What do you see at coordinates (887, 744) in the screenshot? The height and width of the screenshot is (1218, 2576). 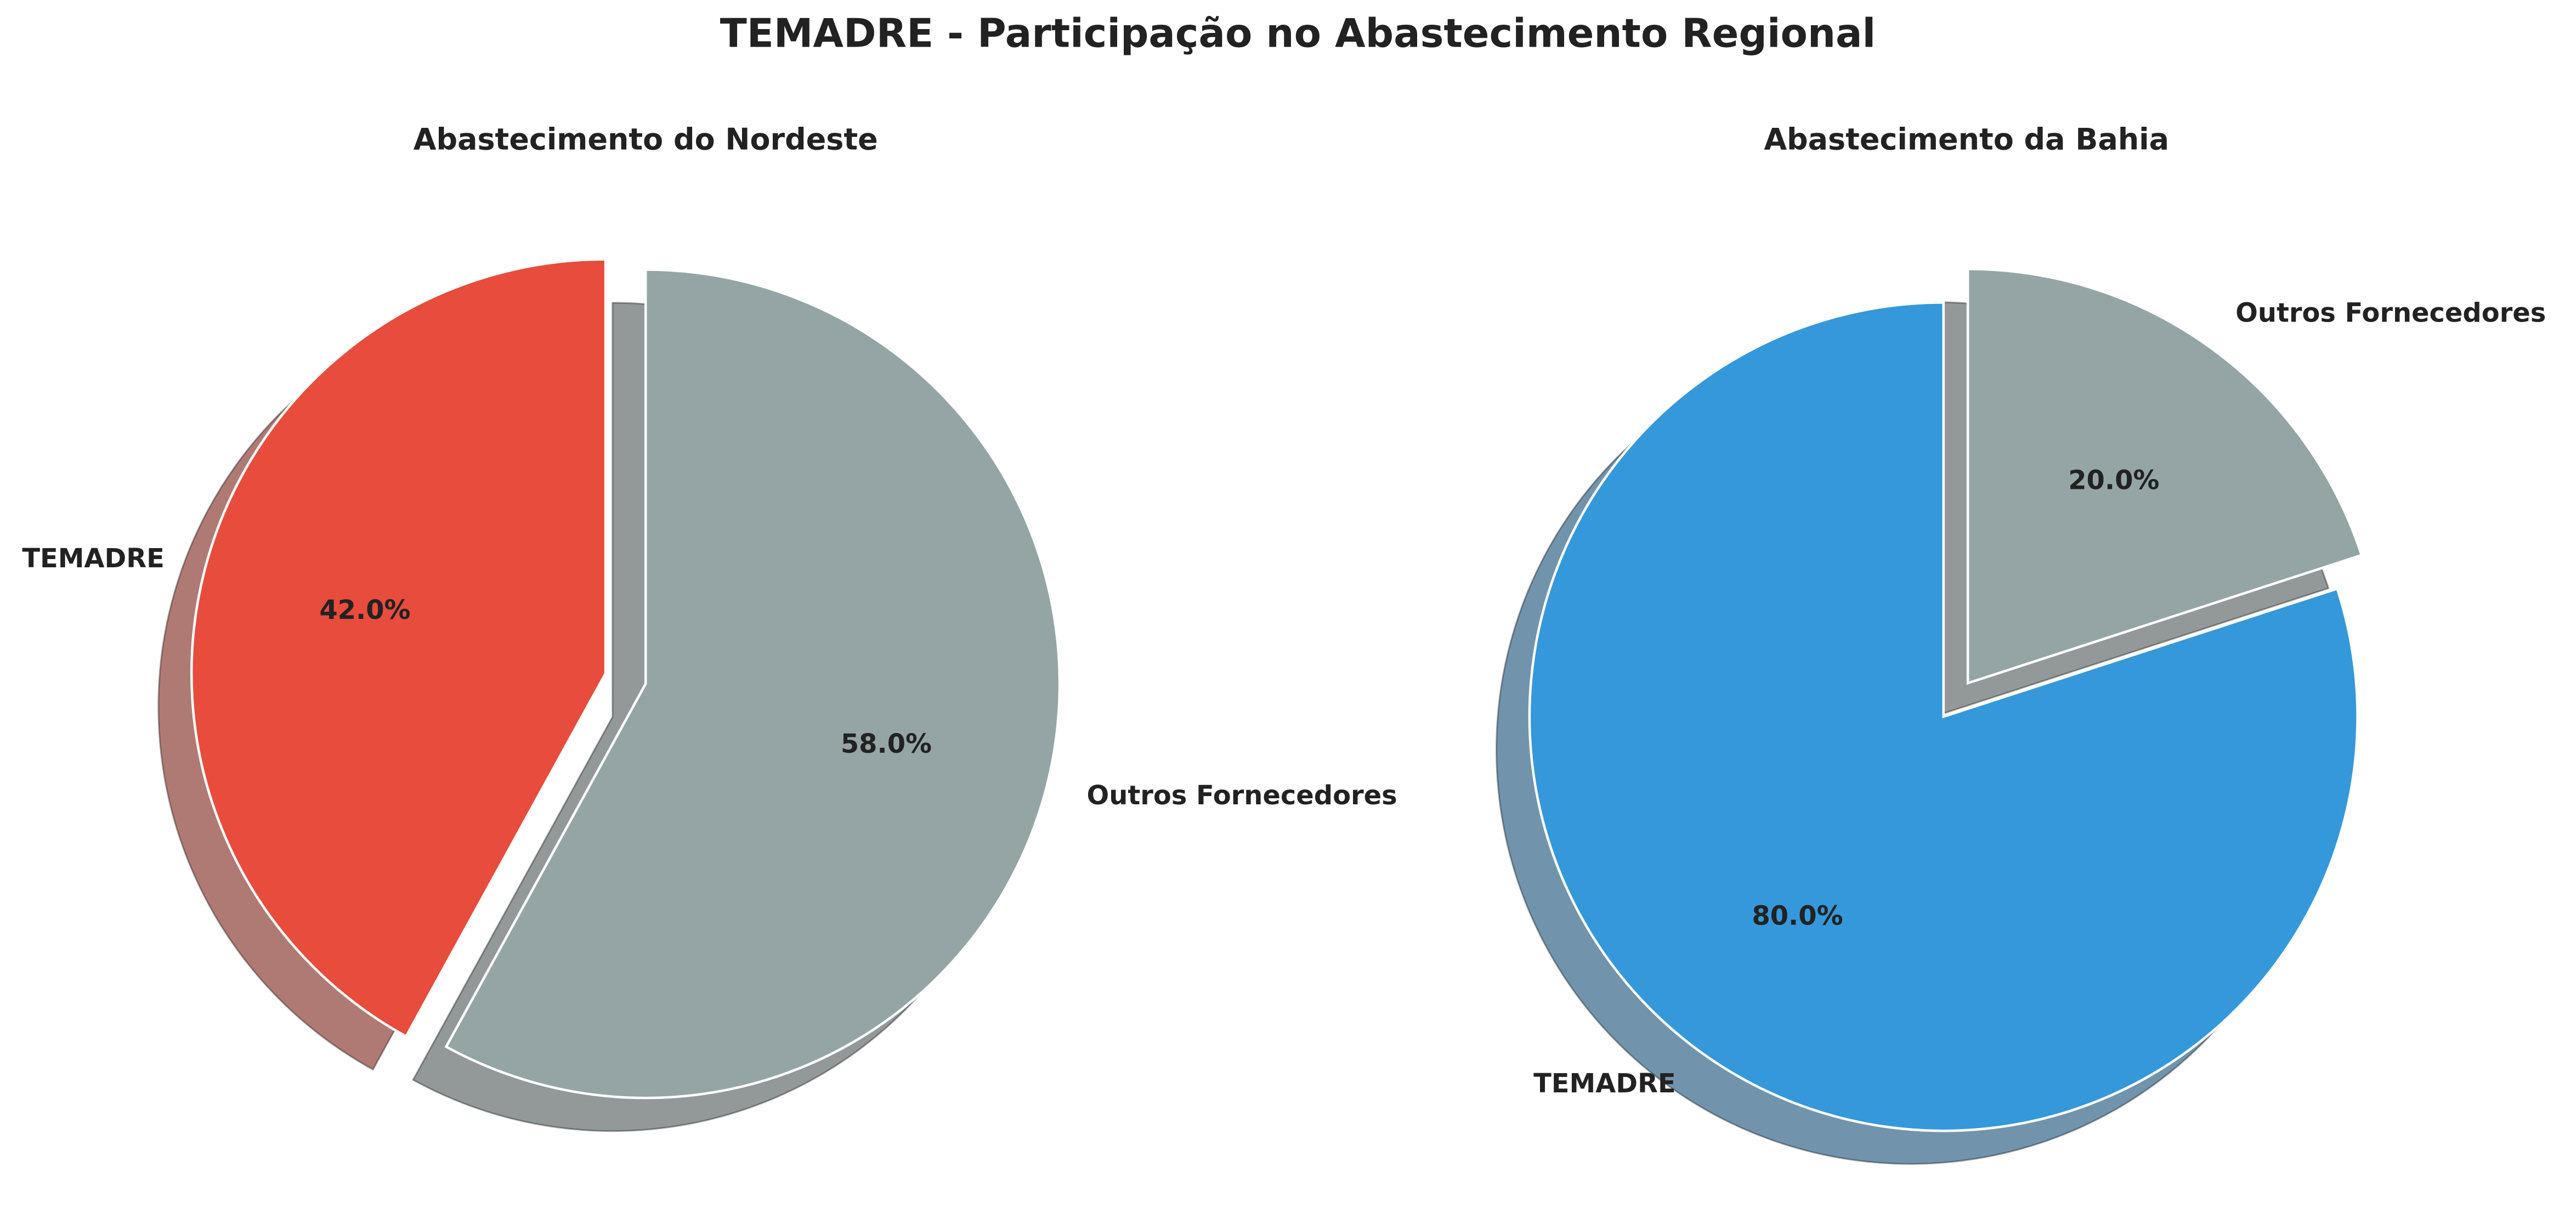 I see `value-label: 58.0%` at bounding box center [887, 744].